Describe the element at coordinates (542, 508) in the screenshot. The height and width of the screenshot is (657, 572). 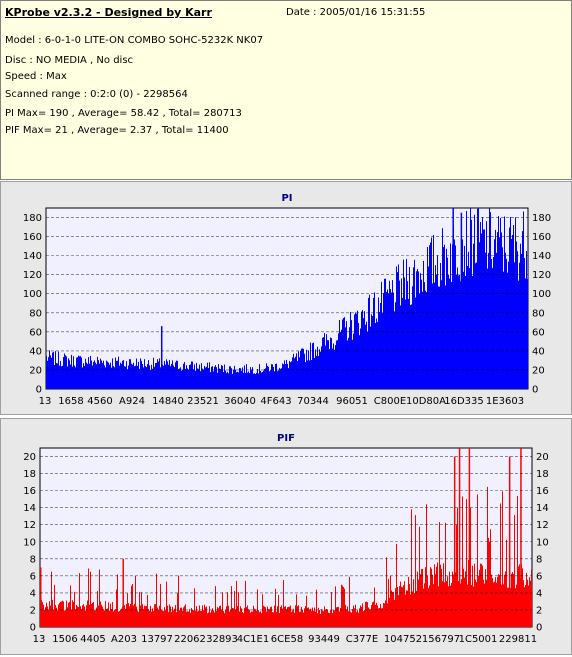
I see `y-tick-label-right: 14` at that location.